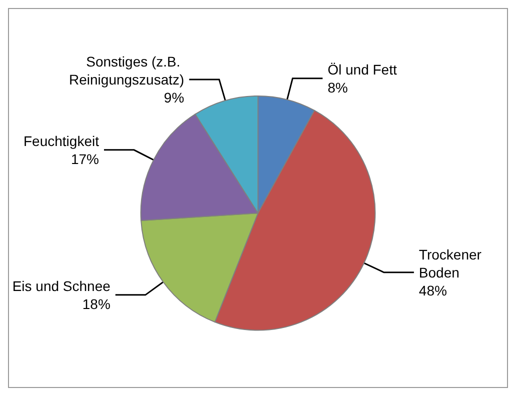 The height and width of the screenshot is (398, 518). I want to click on slice-label: Sonstiges (z.B. Reinigungszusatz), so click(126, 70).